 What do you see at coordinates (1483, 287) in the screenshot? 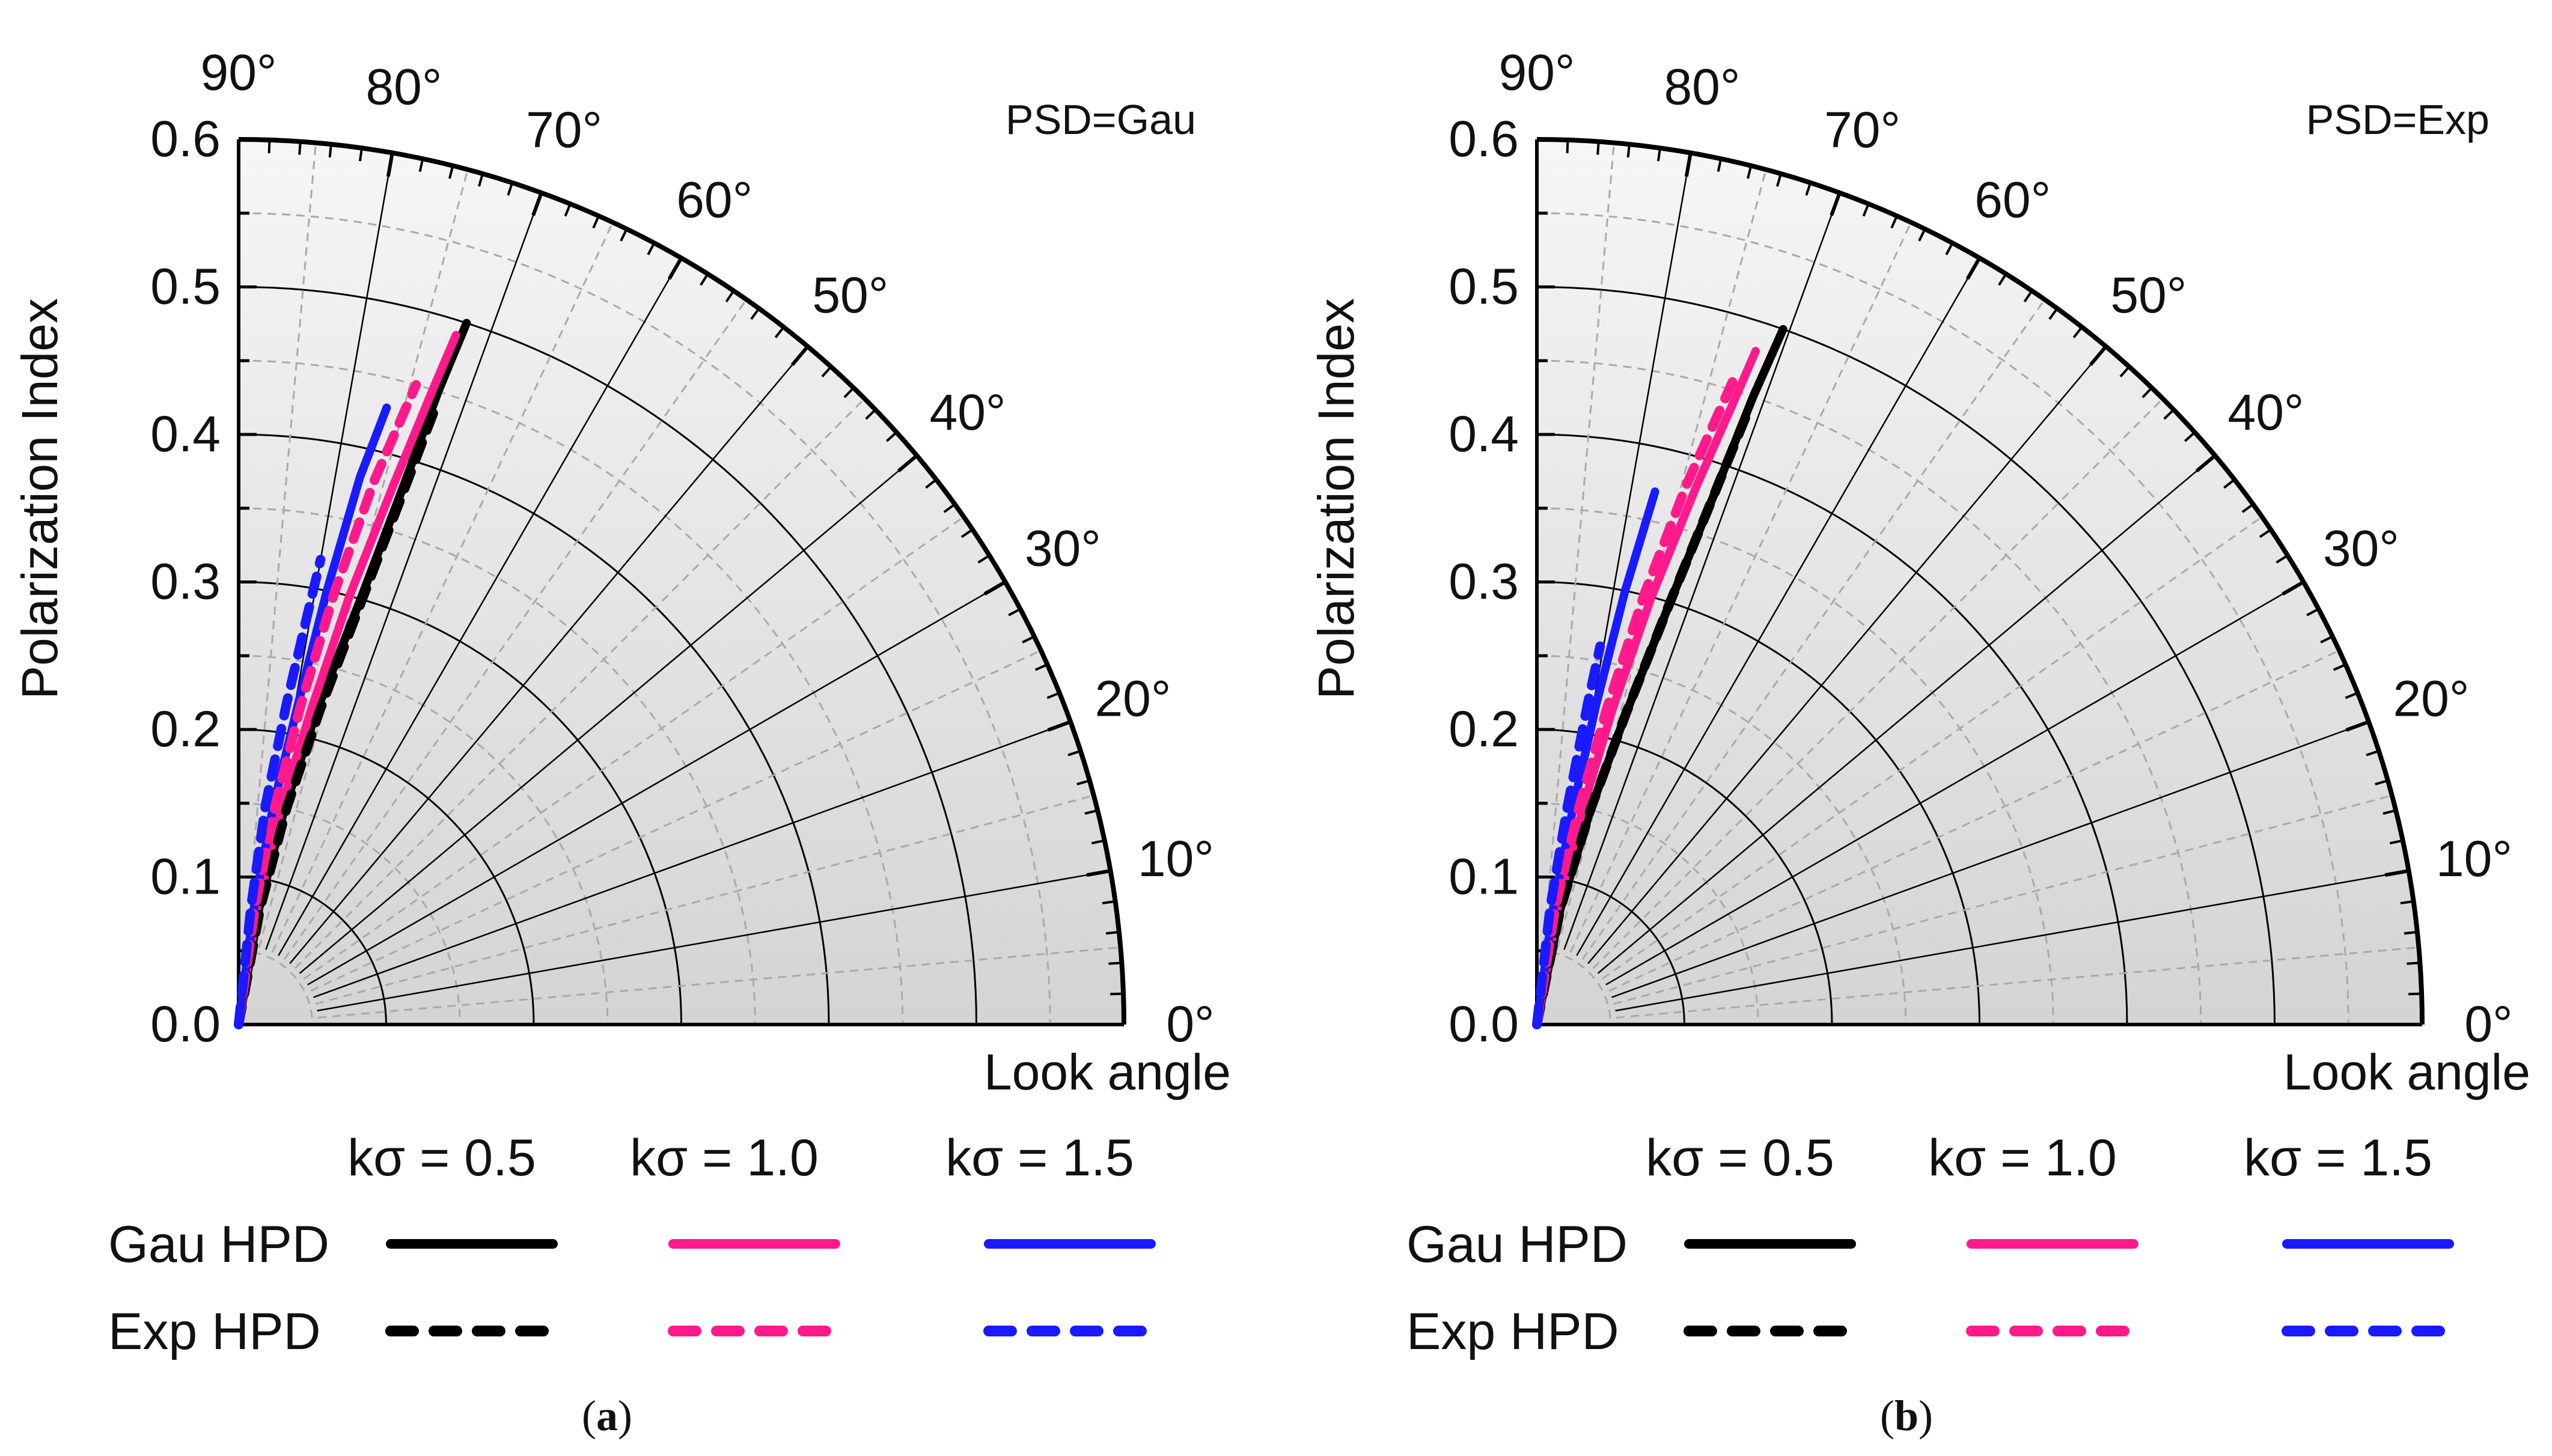
I see `r-tick-label: 0.5` at bounding box center [1483, 287].